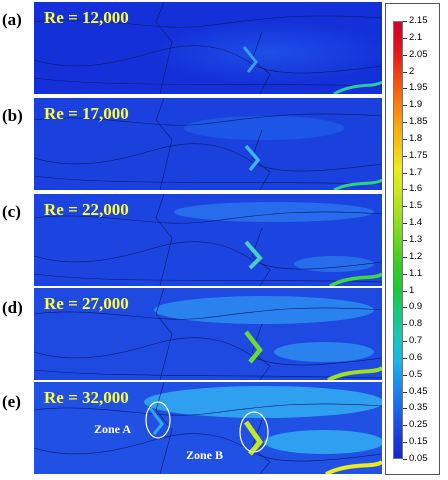  Describe the element at coordinates (418, 122) in the screenshot. I see `colorbar-tick-label: 1.85` at that location.